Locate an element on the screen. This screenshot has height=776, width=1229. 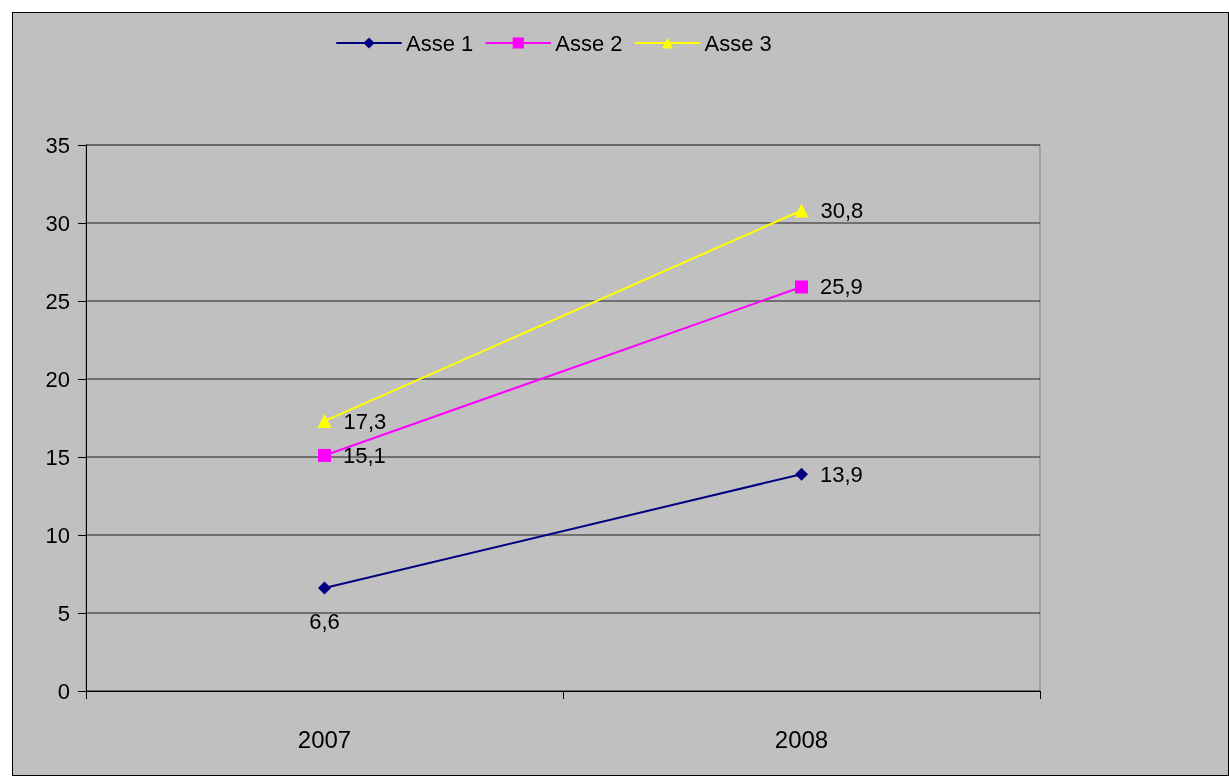
data-label: 30,8 is located at coordinates (842, 211).